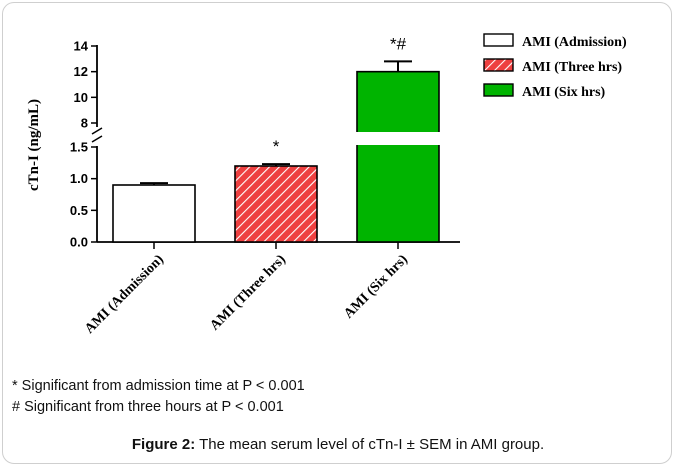  Describe the element at coordinates (79, 147) in the screenshot. I see `y-tick-label-lower: 1.5` at that location.